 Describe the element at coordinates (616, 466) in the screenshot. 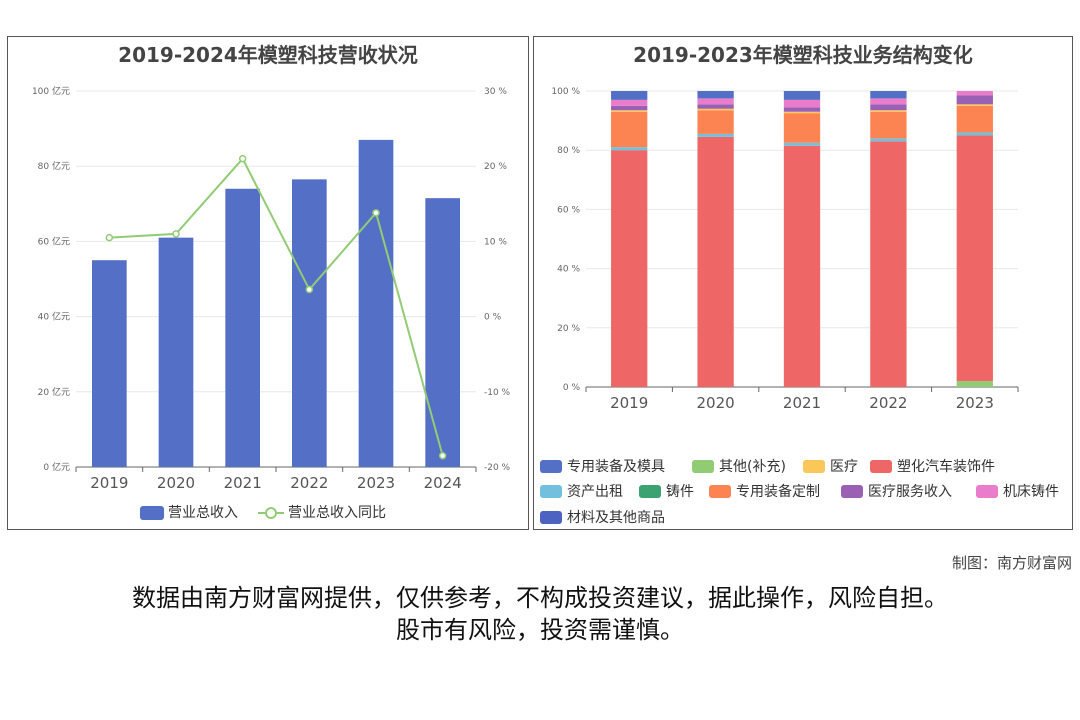

I see `legend-label: 专用装备及模具` at that location.